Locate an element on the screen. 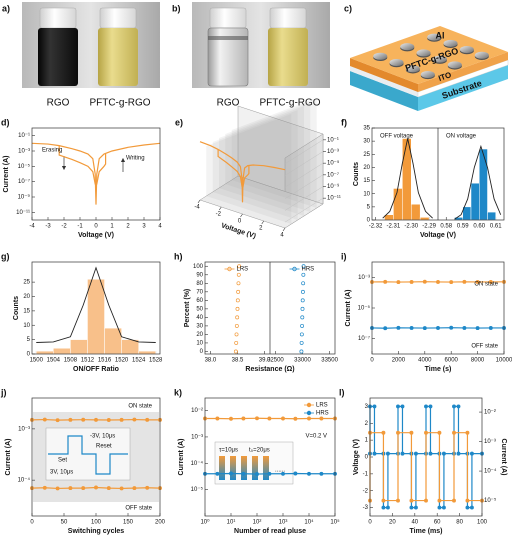 The height and width of the screenshot is (550, 512). y-tick-label: 10 is located at coordinates (366, 194).